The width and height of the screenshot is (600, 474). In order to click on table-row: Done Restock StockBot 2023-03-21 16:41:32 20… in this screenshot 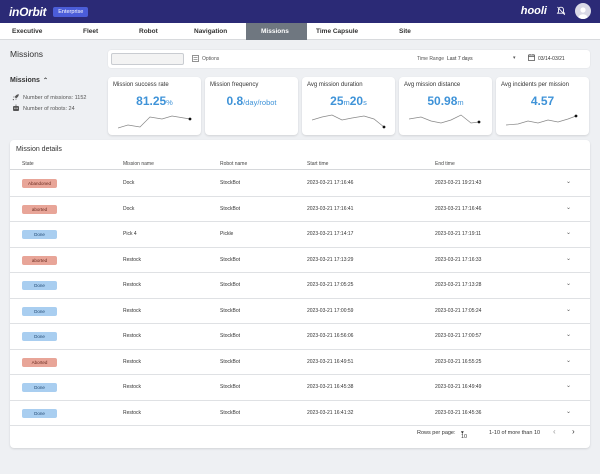, I will do `click(300, 413)`.